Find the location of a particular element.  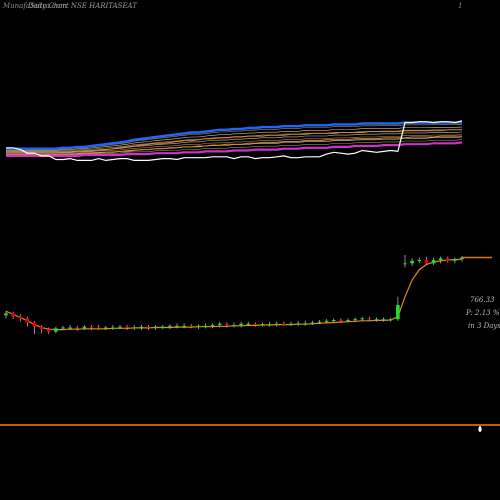

indicator-close-line is located at coordinates (234, 141).